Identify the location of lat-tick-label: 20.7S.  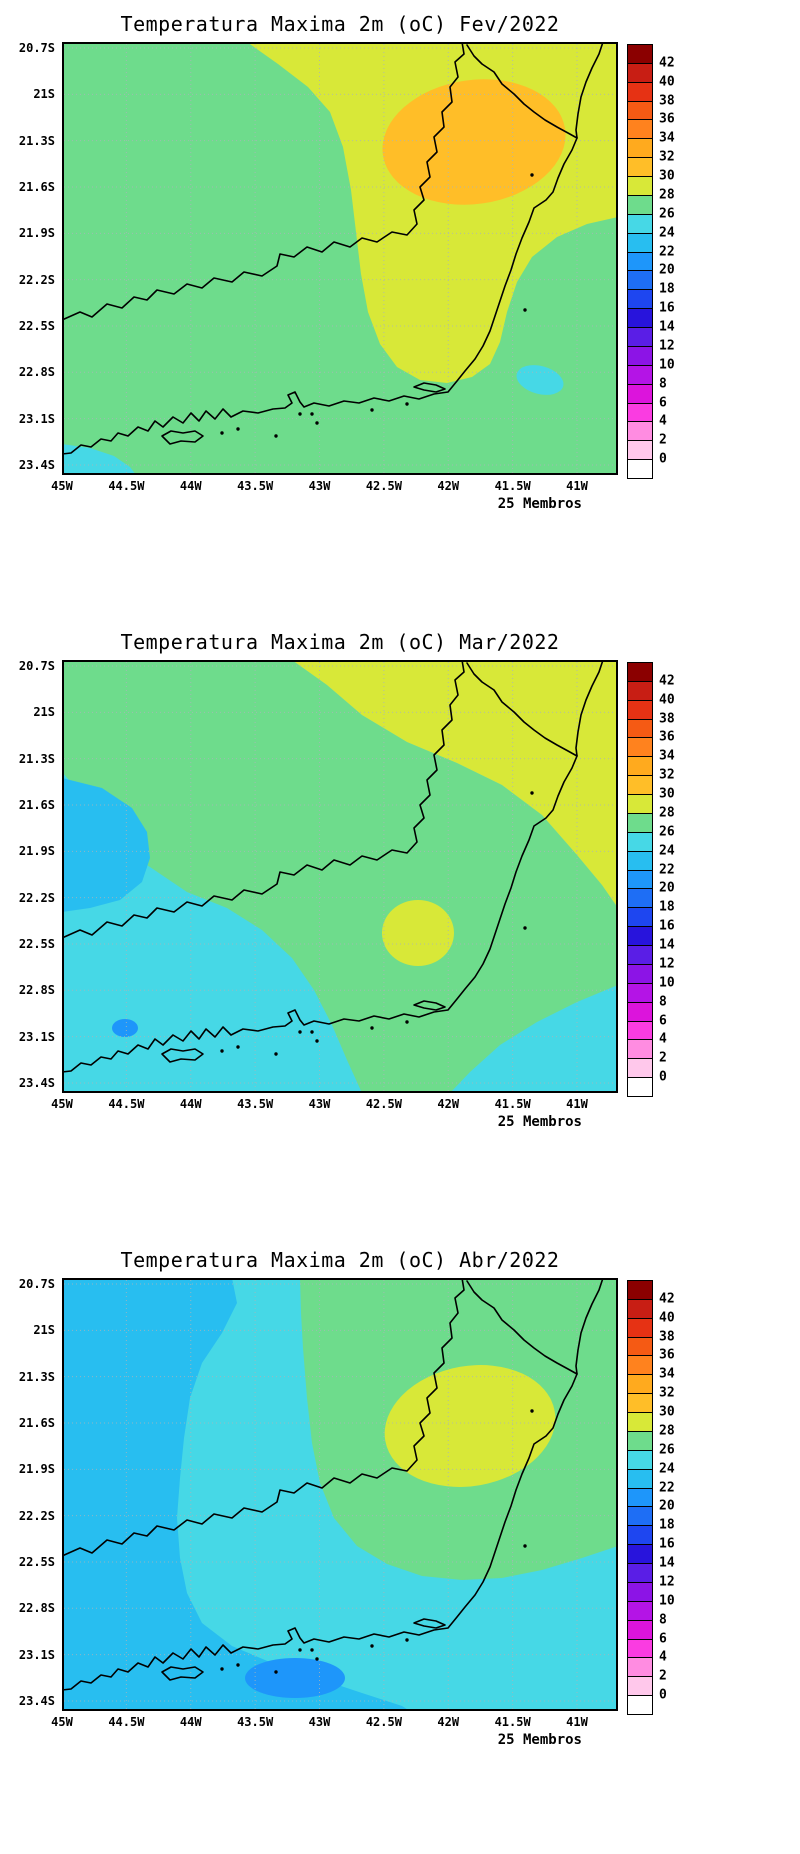
(36, 48).